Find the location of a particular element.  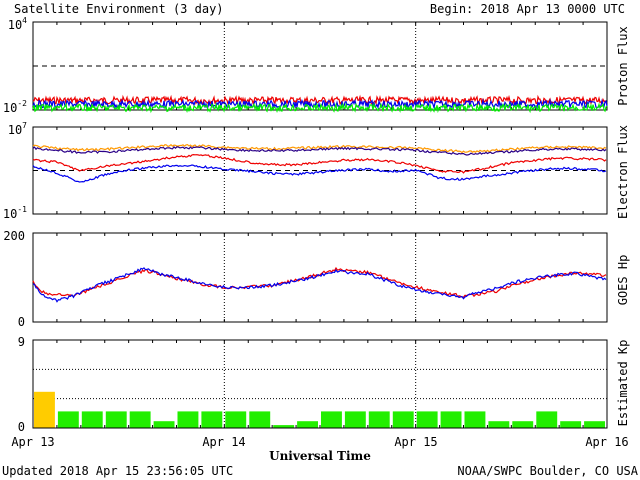

xtick-apr14: Apr 14 is located at coordinates (223, 442).